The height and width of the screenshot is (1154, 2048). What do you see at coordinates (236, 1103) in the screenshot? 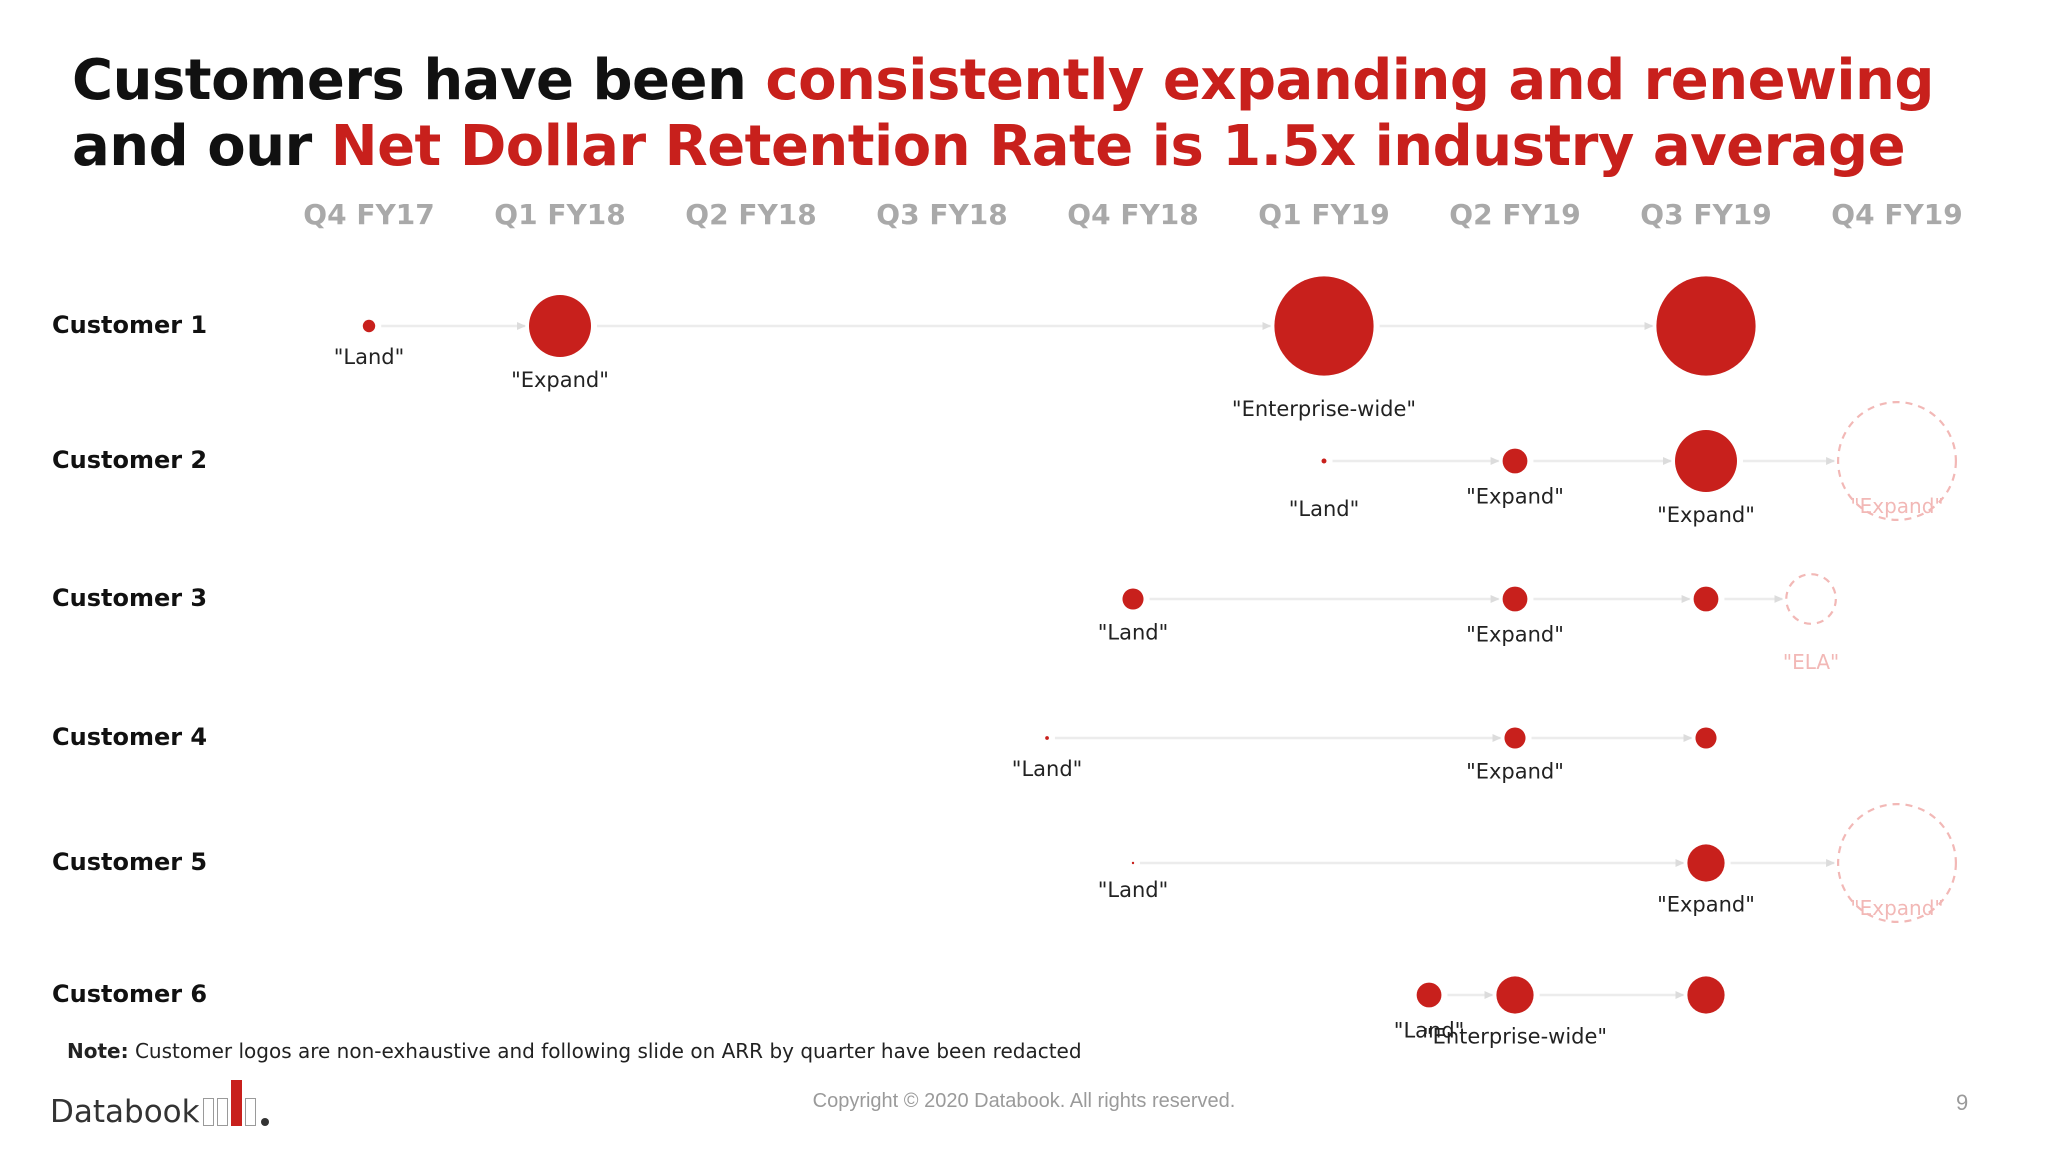
I see `logo-bar-accent` at bounding box center [236, 1103].